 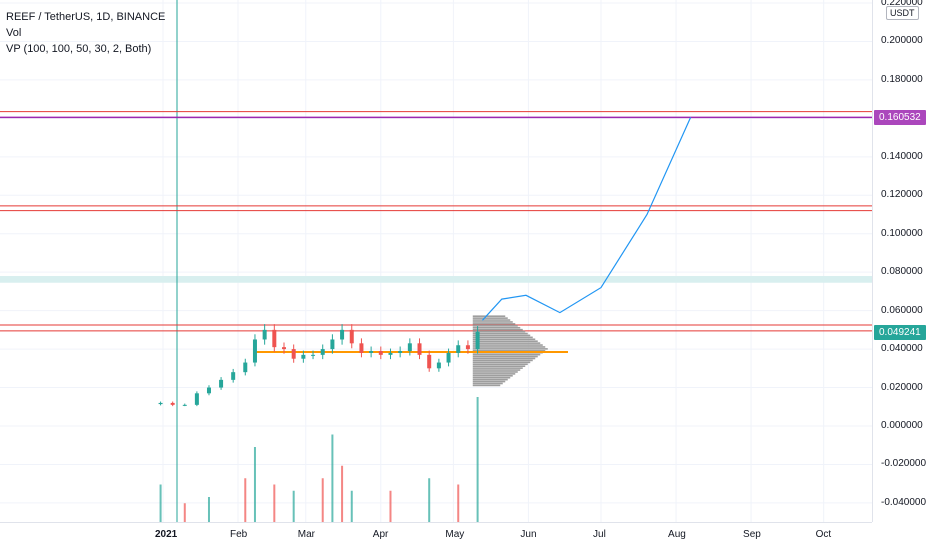 I want to click on price-tick-label: 0.220000, so click(x=902, y=4).